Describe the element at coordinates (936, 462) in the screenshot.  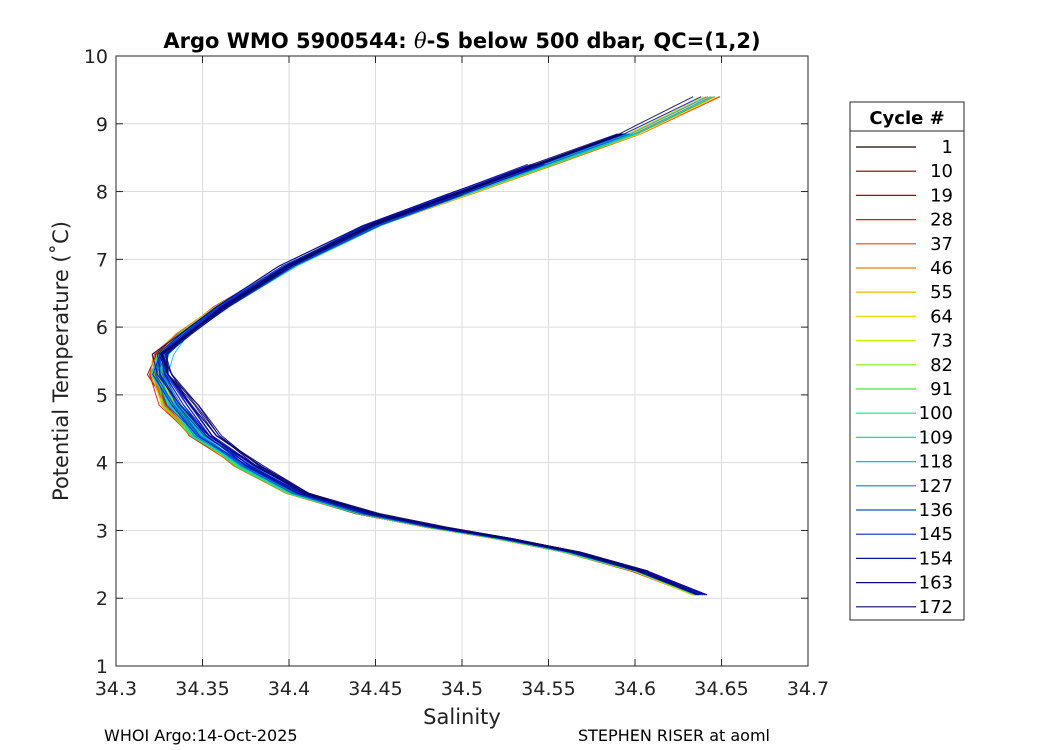
I see `legend-label: 118` at that location.